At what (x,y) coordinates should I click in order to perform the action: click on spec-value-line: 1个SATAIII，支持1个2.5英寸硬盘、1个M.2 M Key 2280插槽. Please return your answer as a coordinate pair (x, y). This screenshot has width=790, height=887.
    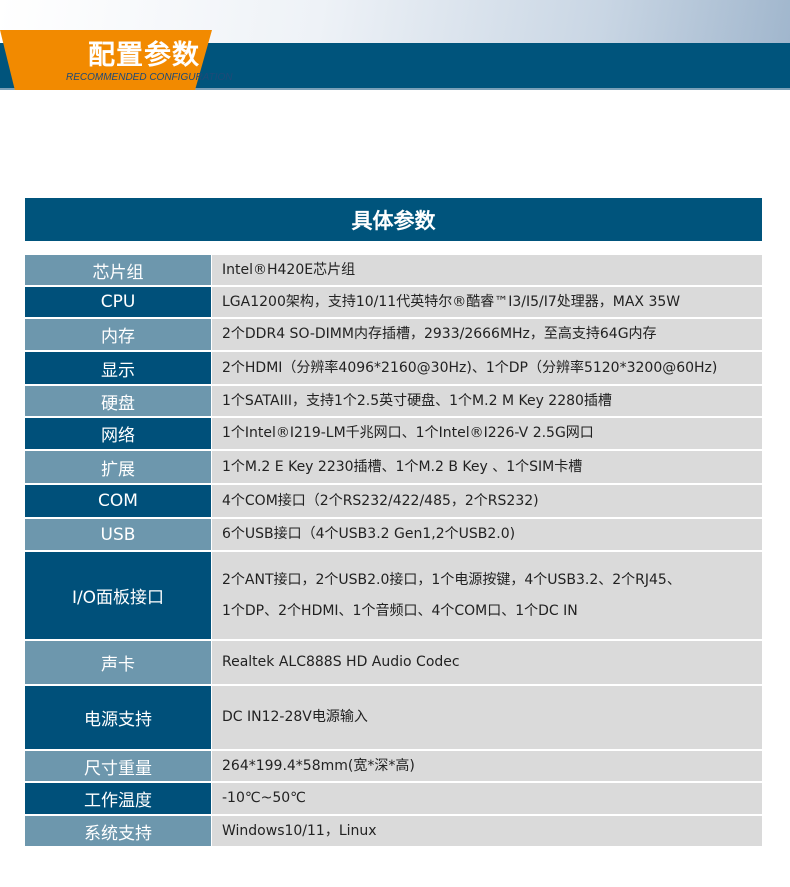
    Looking at the image, I should click on (417, 400).